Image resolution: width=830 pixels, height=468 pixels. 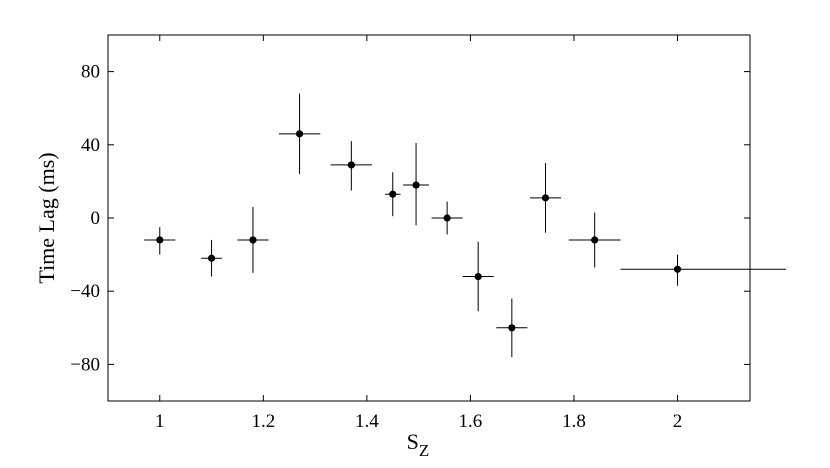 What do you see at coordinates (424, 450) in the screenshot?
I see `x-axis-title-subscript: Z` at bounding box center [424, 450].